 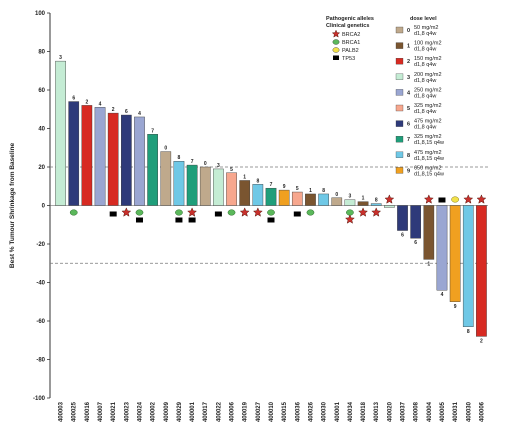 I want to click on category-label: 400030, so click(x=325, y=411).